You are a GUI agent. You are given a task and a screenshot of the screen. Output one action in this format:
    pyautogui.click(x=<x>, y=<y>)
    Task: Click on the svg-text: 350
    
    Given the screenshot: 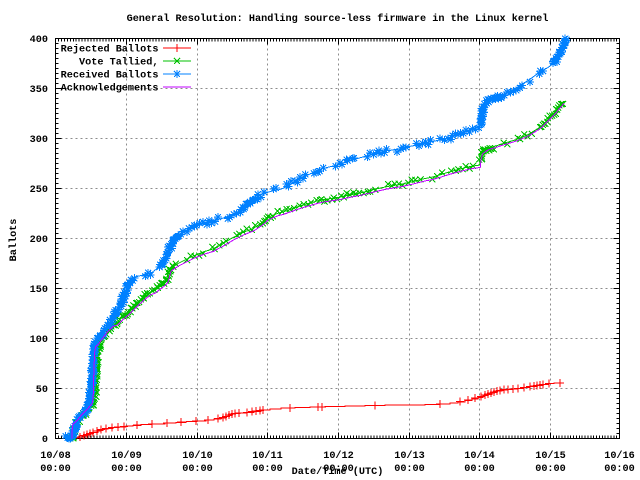 What is the action you would take?
    pyautogui.click(x=39, y=90)
    